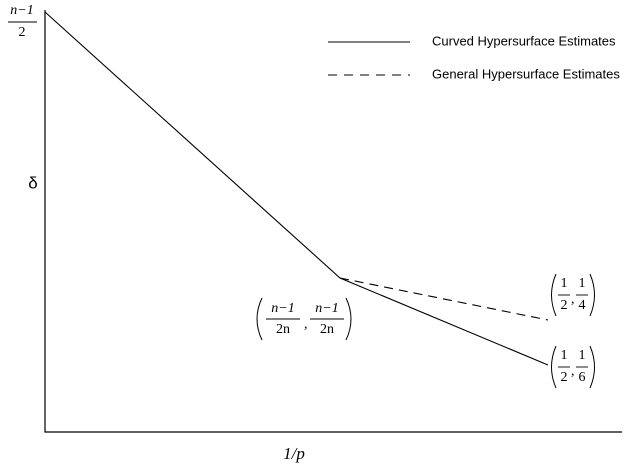 Image resolution: width=631 pixels, height=472 pixels. Describe the element at coordinates (444, 299) in the screenshot. I see `general-estimate-line` at that location.